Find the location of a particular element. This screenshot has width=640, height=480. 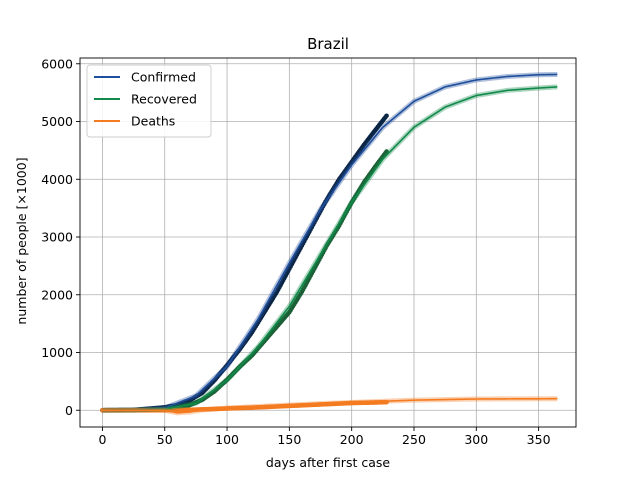

x-tick-label: 50 is located at coordinates (165, 439).